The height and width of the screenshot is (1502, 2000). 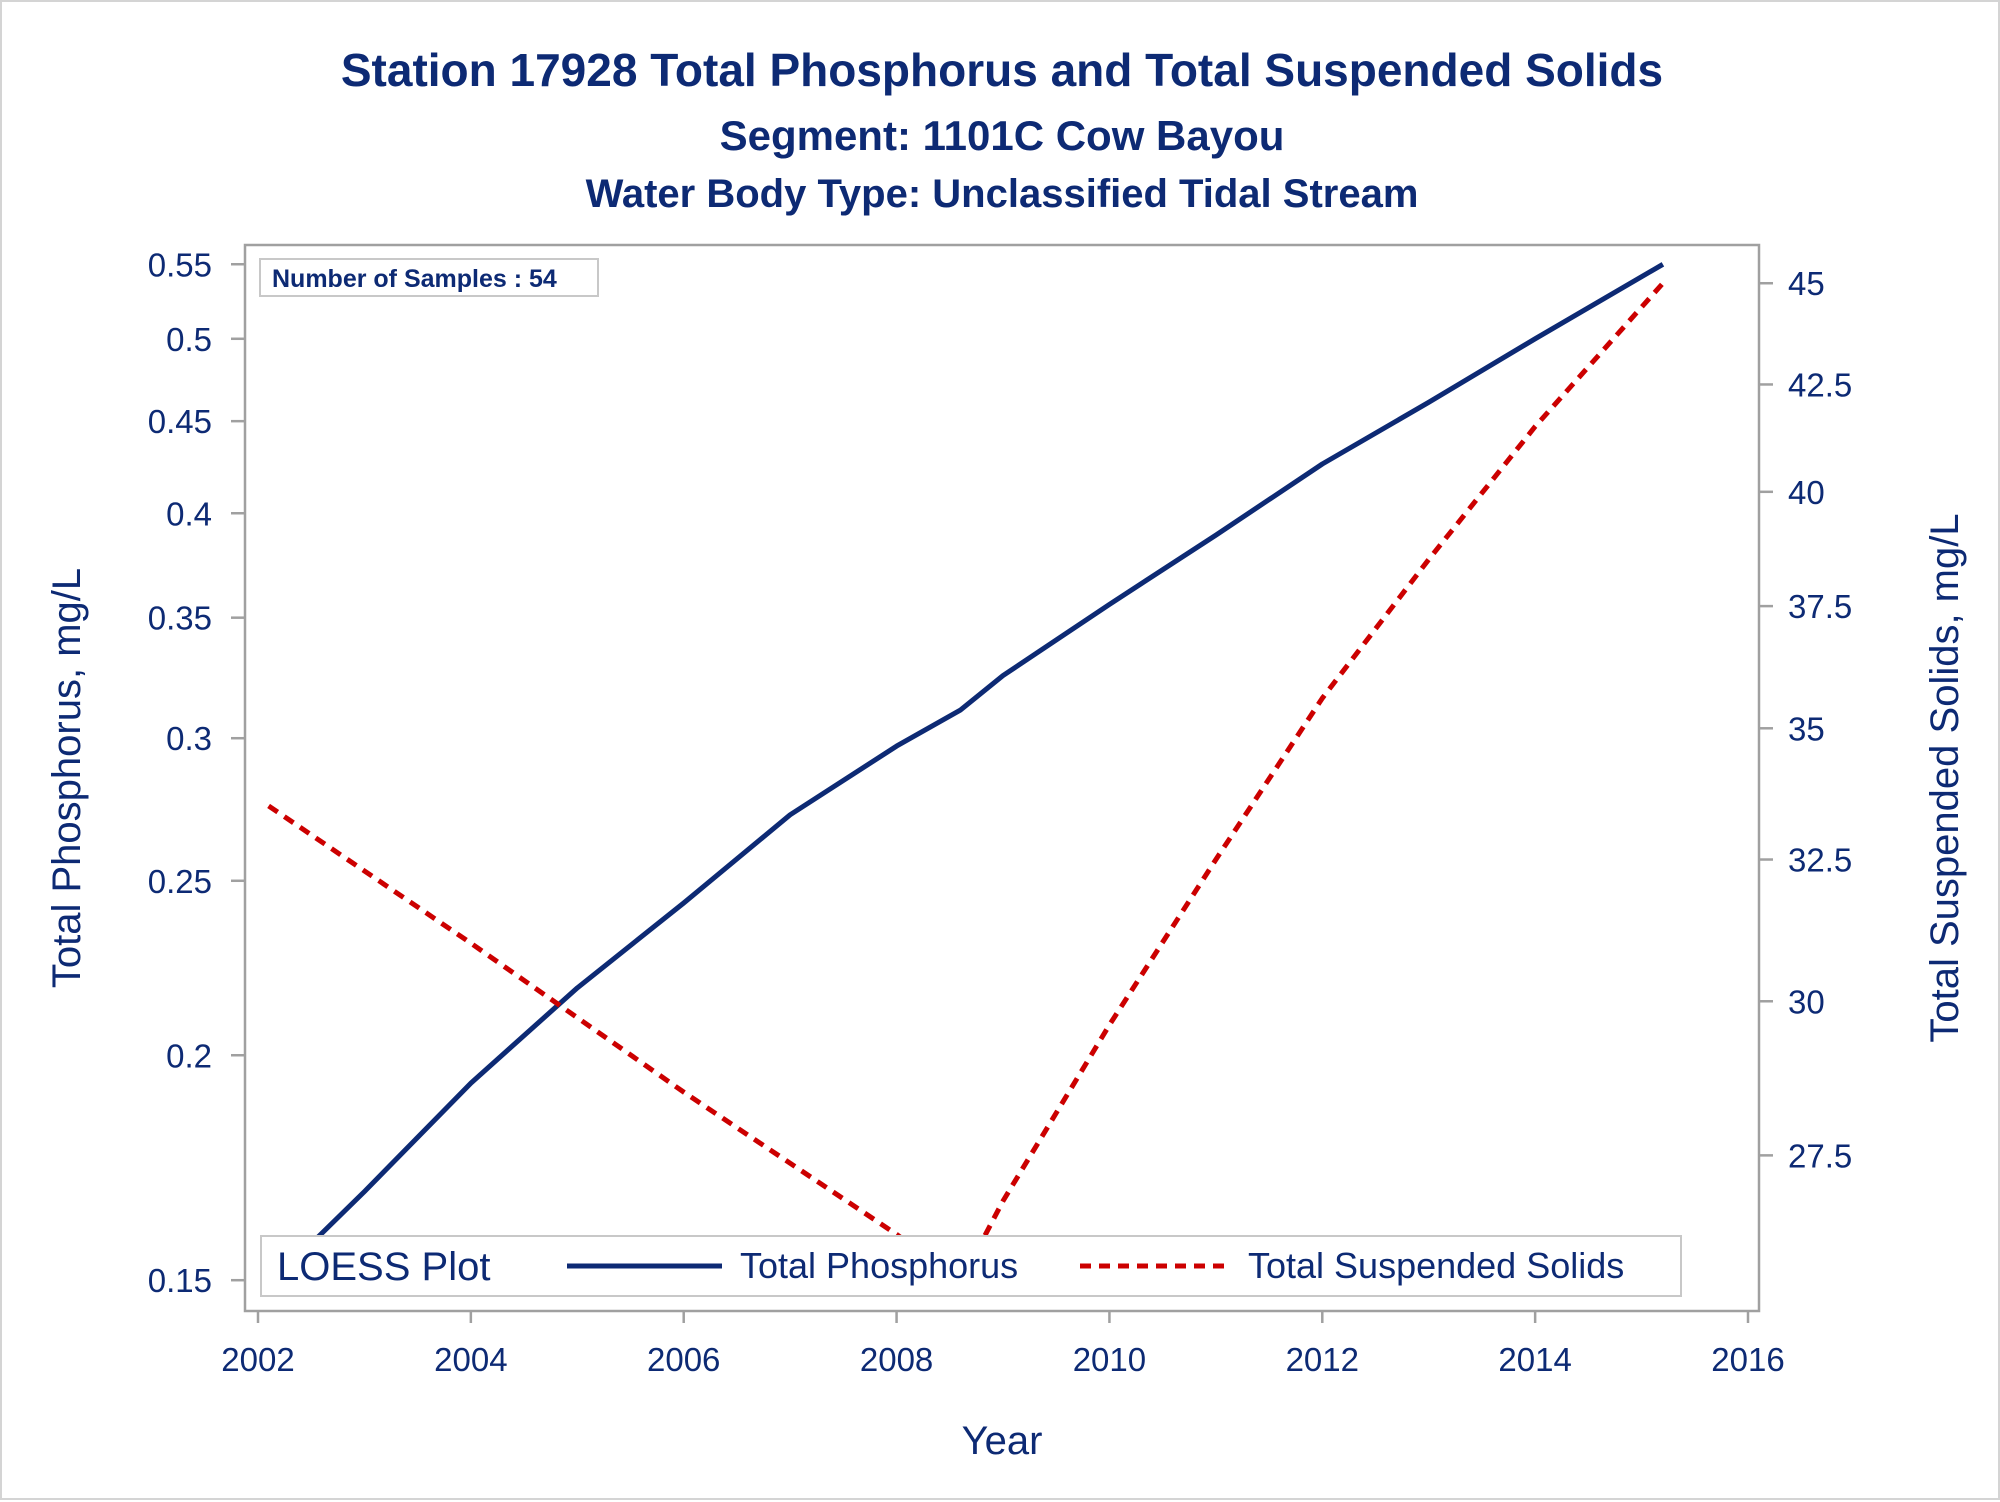 What do you see at coordinates (180, 421) in the screenshot?
I see `y-left-tick-label-6: 0.45` at bounding box center [180, 421].